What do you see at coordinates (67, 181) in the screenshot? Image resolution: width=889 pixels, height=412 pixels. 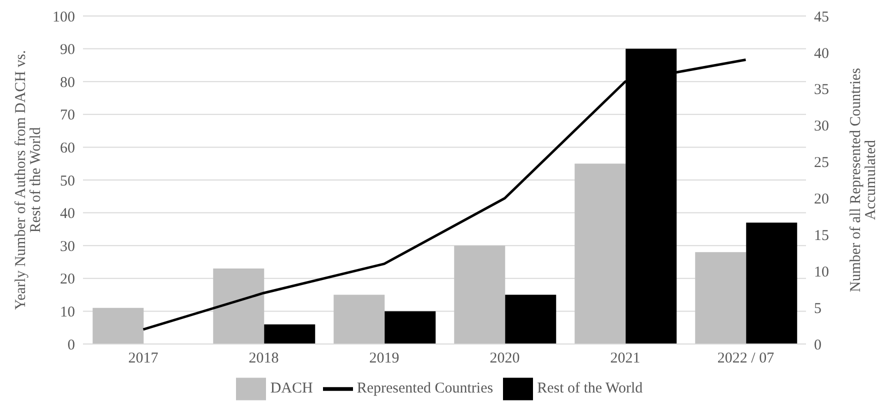 I see `y-tick-label: 50` at bounding box center [67, 181].